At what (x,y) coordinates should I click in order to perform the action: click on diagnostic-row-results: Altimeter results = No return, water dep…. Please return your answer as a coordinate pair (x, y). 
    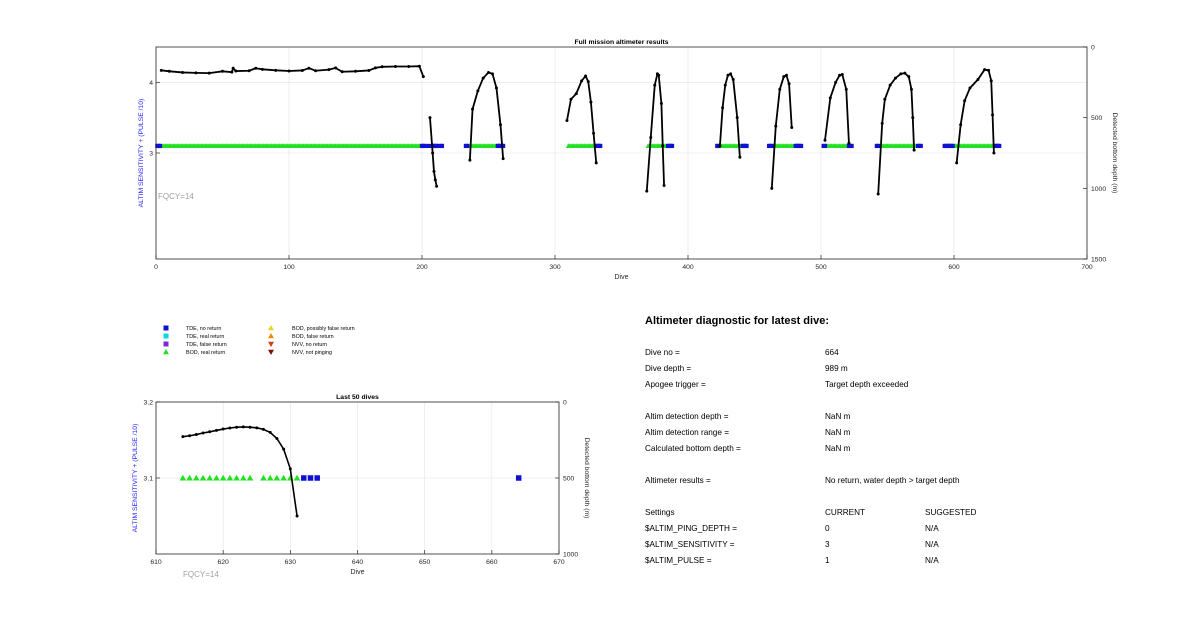
    Looking at the image, I should click on (905, 482).